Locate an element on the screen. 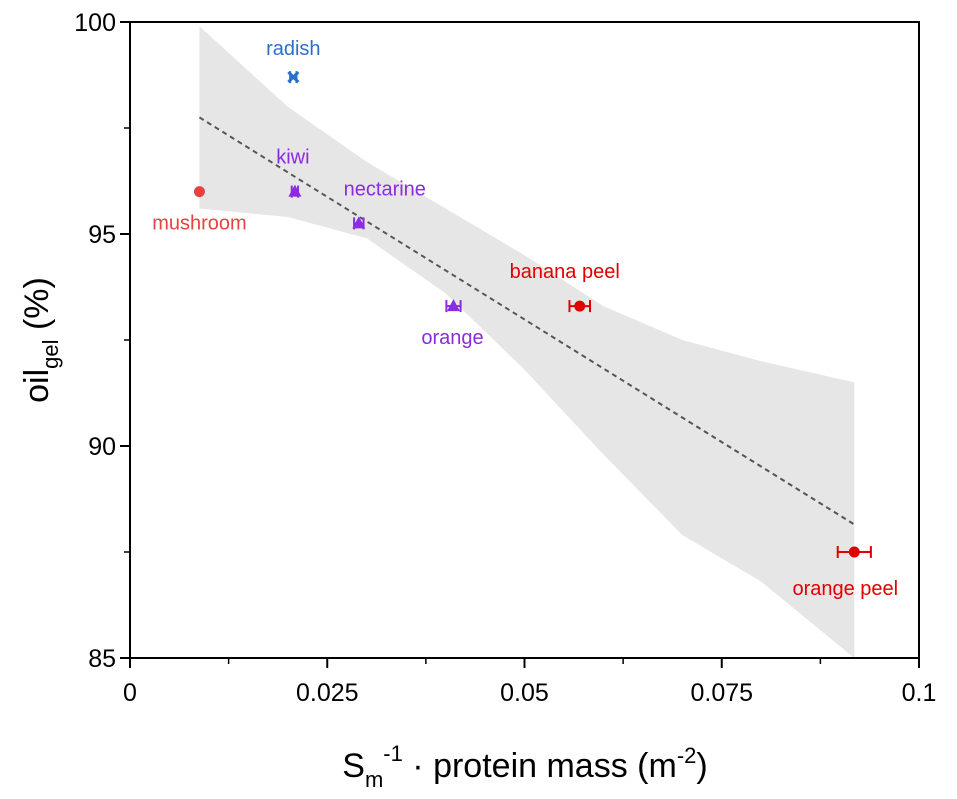  point-label-orange-peel: orange peel is located at coordinates (845, 589).